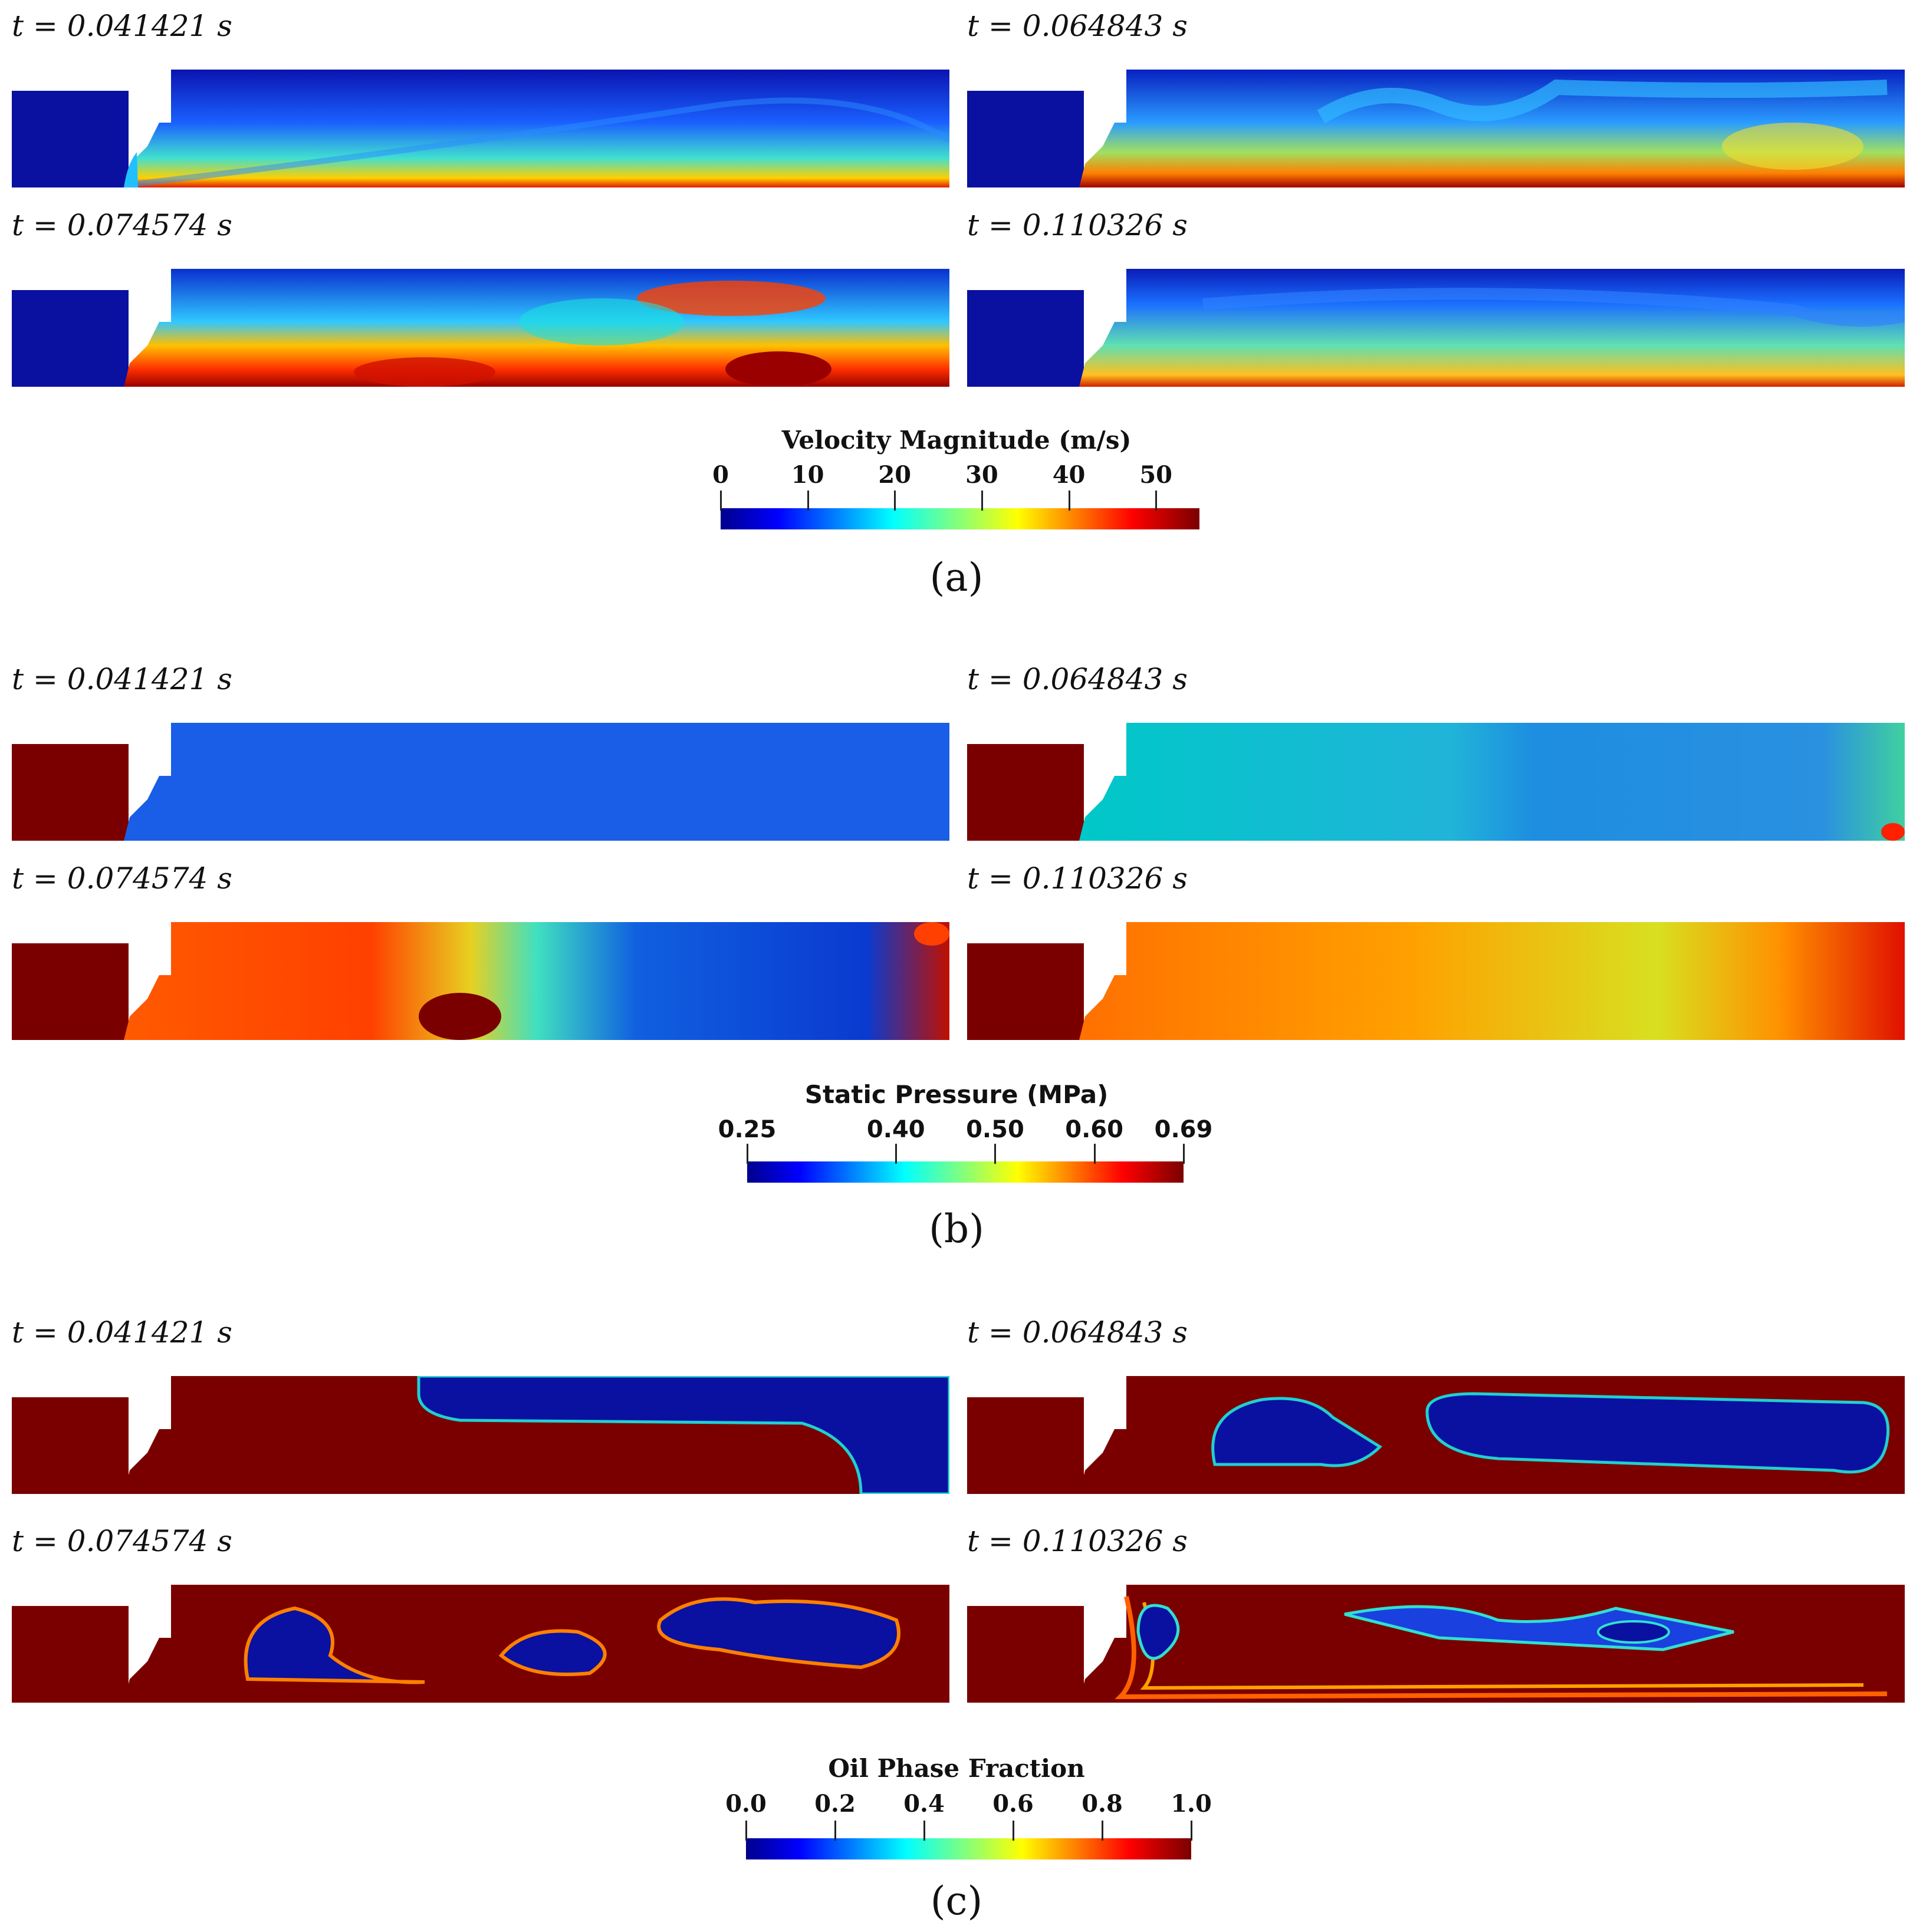 The height and width of the screenshot is (1932, 1913). I want to click on colorbar-title: Velocity Magnitude (m/s), so click(956, 441).